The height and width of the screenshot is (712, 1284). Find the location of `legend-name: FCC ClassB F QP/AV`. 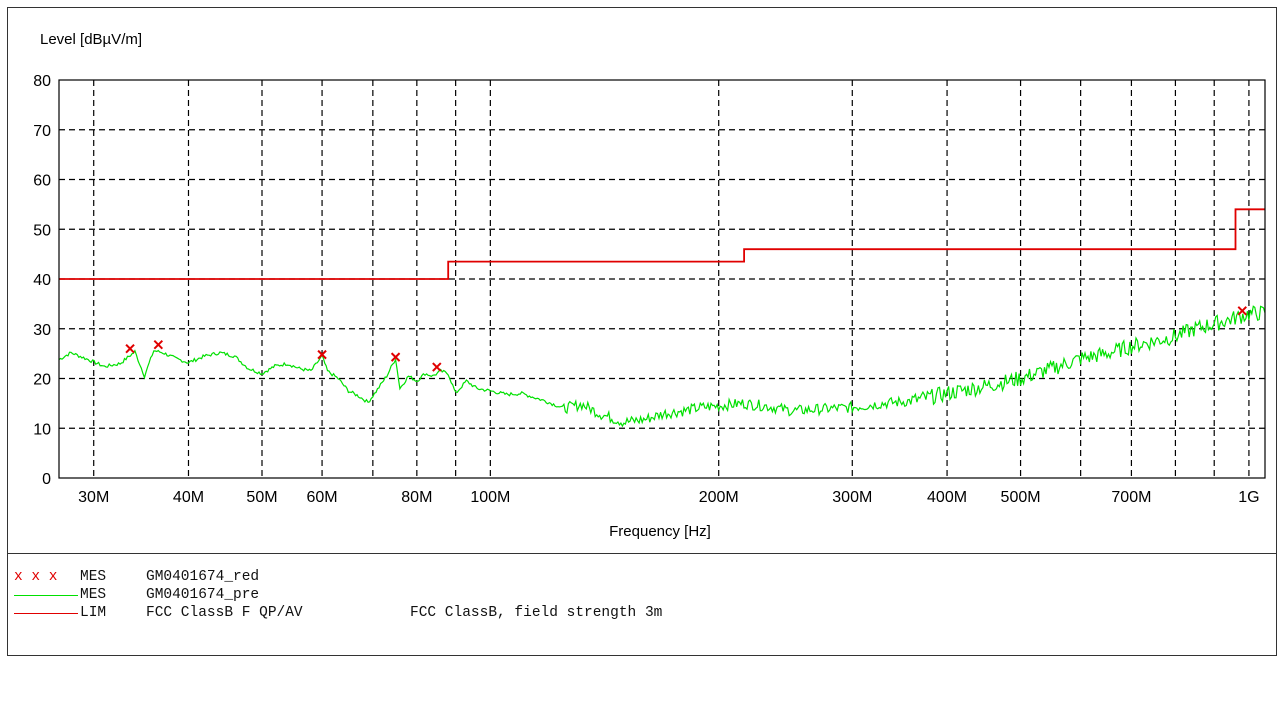

legend-name: FCC ClassB F QP/AV is located at coordinates (224, 613).